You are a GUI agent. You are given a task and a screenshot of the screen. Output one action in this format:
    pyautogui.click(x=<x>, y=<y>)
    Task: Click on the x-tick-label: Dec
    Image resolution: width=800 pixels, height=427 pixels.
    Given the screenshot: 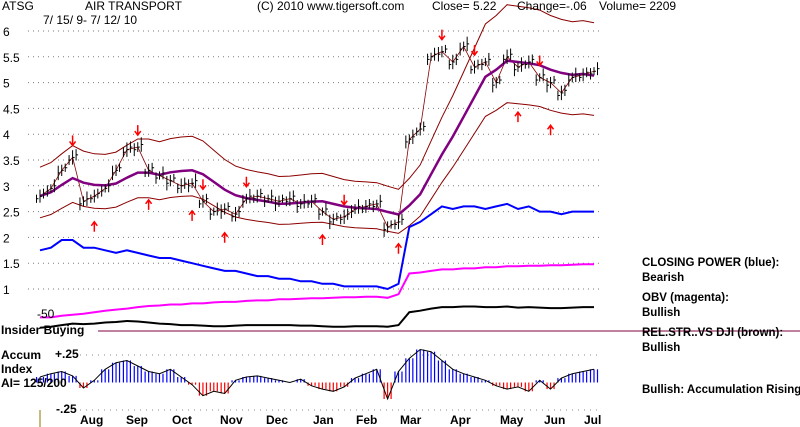 What is the action you would take?
    pyautogui.click(x=277, y=420)
    